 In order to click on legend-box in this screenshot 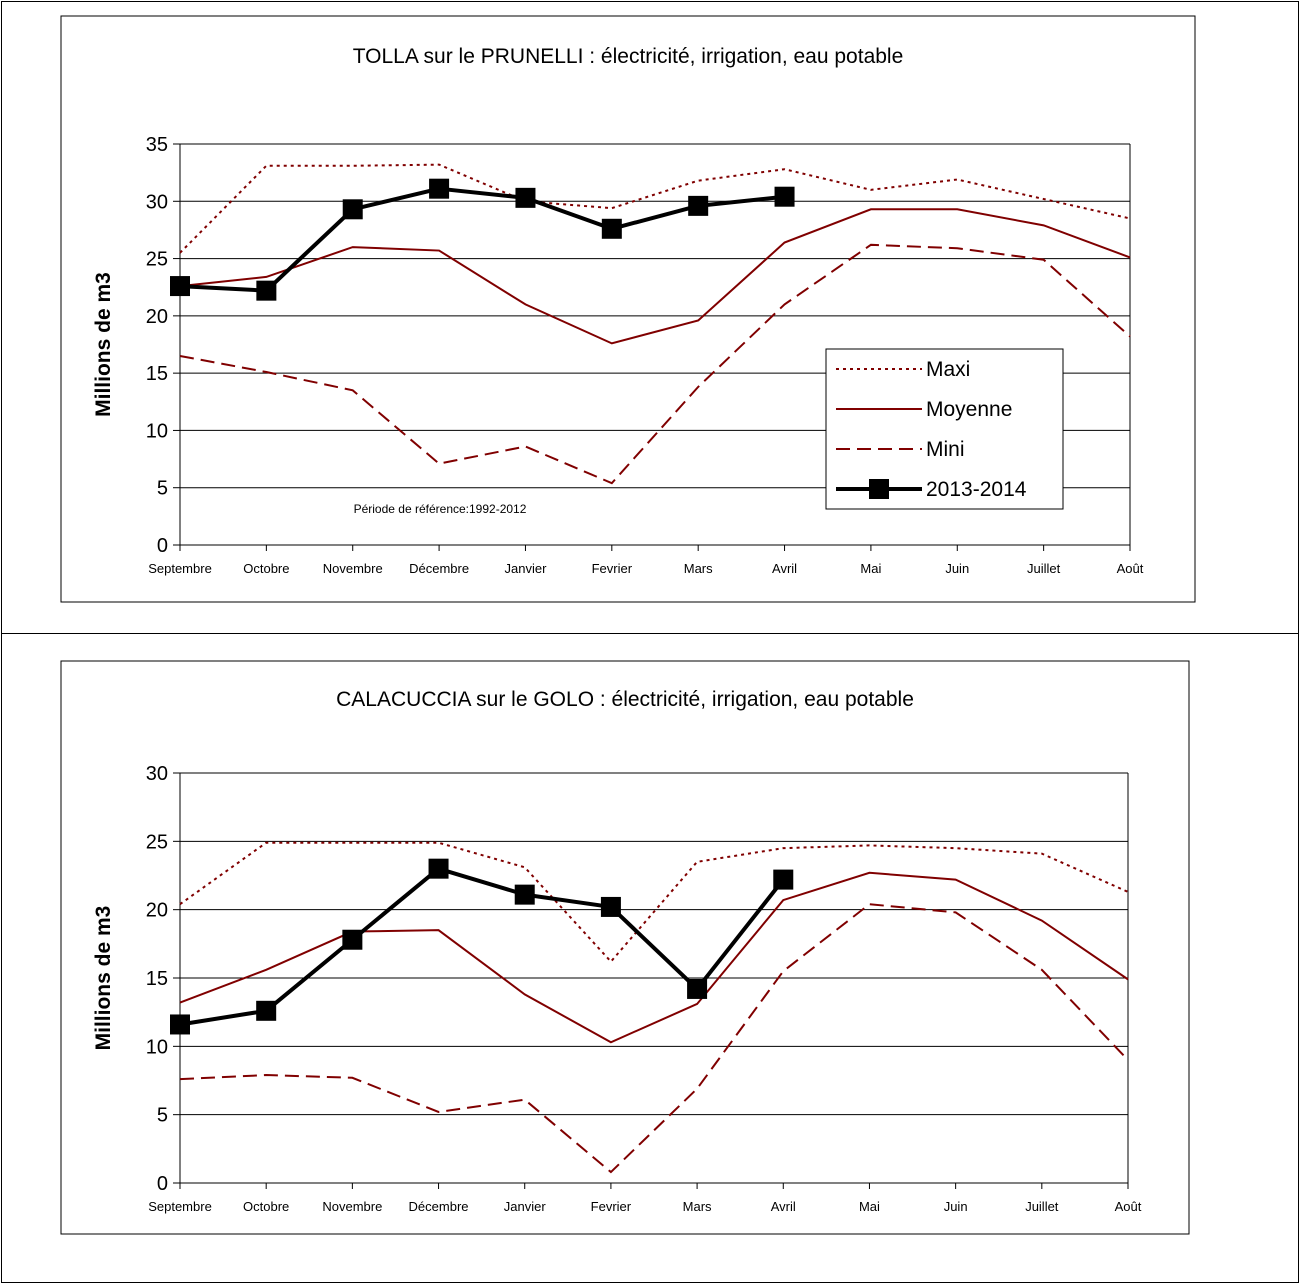, I will do `click(944, 429)`.